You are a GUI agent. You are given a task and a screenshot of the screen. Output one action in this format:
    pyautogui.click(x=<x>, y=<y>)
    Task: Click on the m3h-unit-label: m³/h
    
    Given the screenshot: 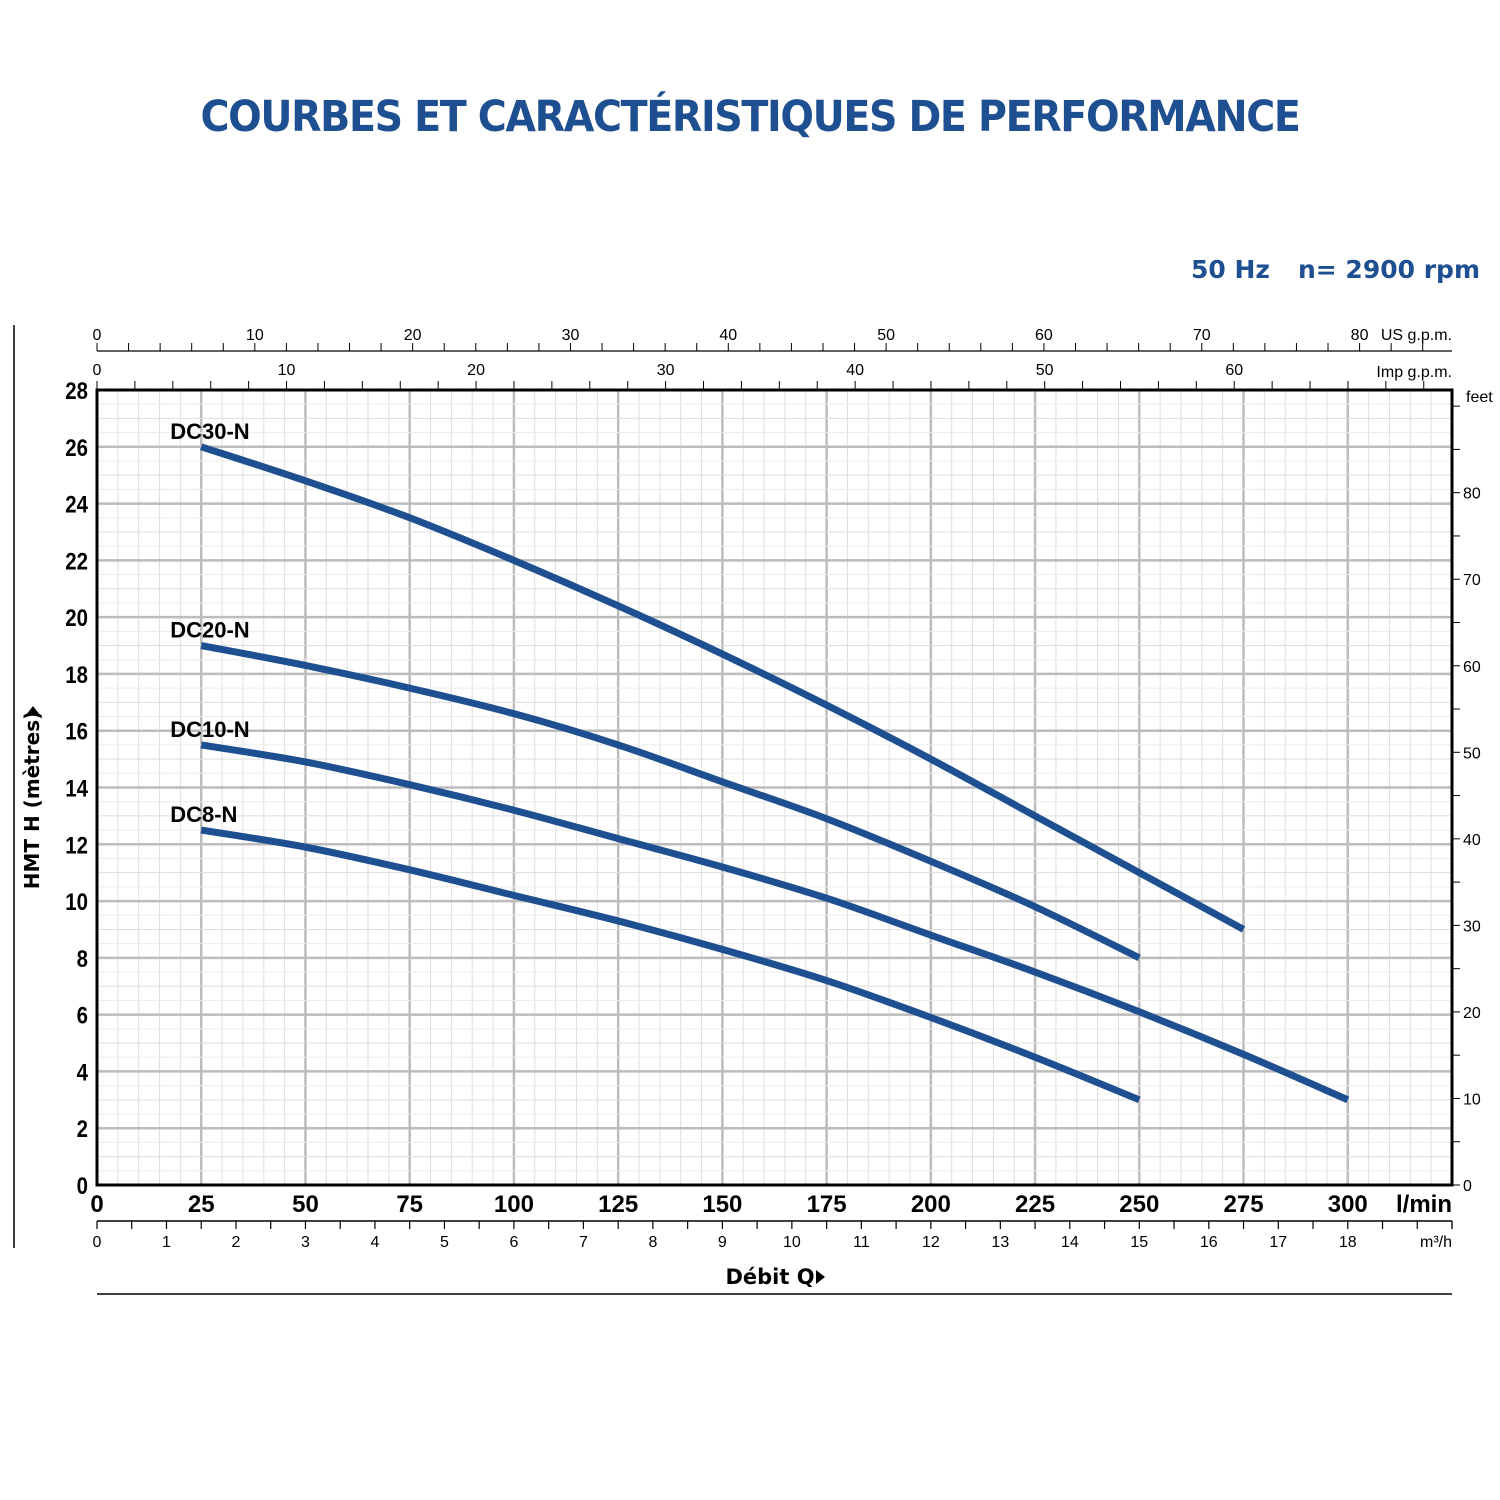 What is the action you would take?
    pyautogui.click(x=1436, y=1242)
    